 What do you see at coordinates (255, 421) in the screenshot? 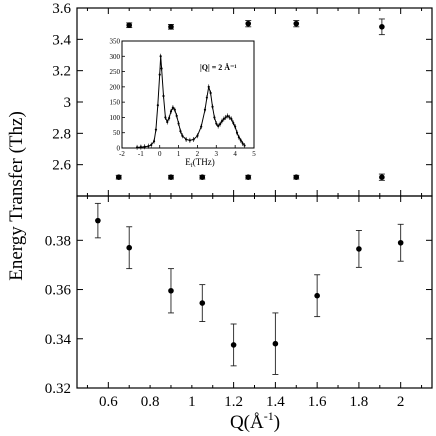
I see `x-axis-label: Q(Å-1)` at bounding box center [255, 421].